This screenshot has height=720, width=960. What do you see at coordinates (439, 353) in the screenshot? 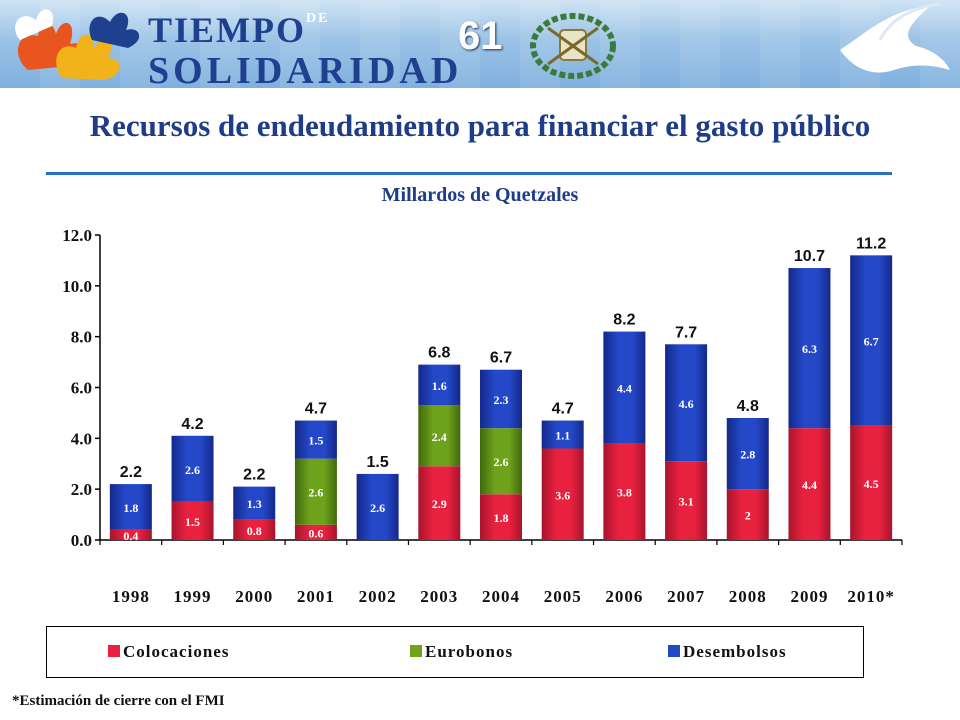
I see `bar-total-label: 6.8` at bounding box center [439, 353].